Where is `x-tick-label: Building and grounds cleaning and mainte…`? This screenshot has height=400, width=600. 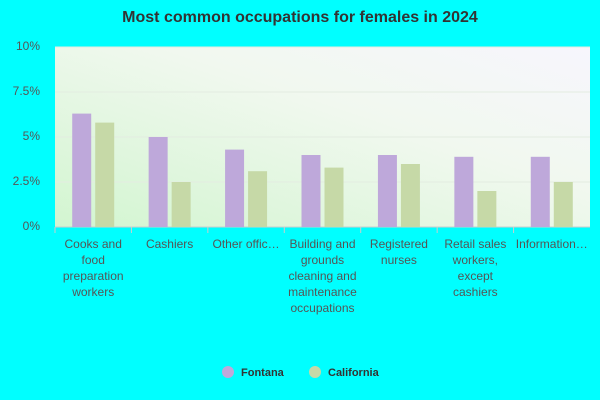
x-tick-label: Building and grounds cleaning and mainte… is located at coordinates (322, 276).